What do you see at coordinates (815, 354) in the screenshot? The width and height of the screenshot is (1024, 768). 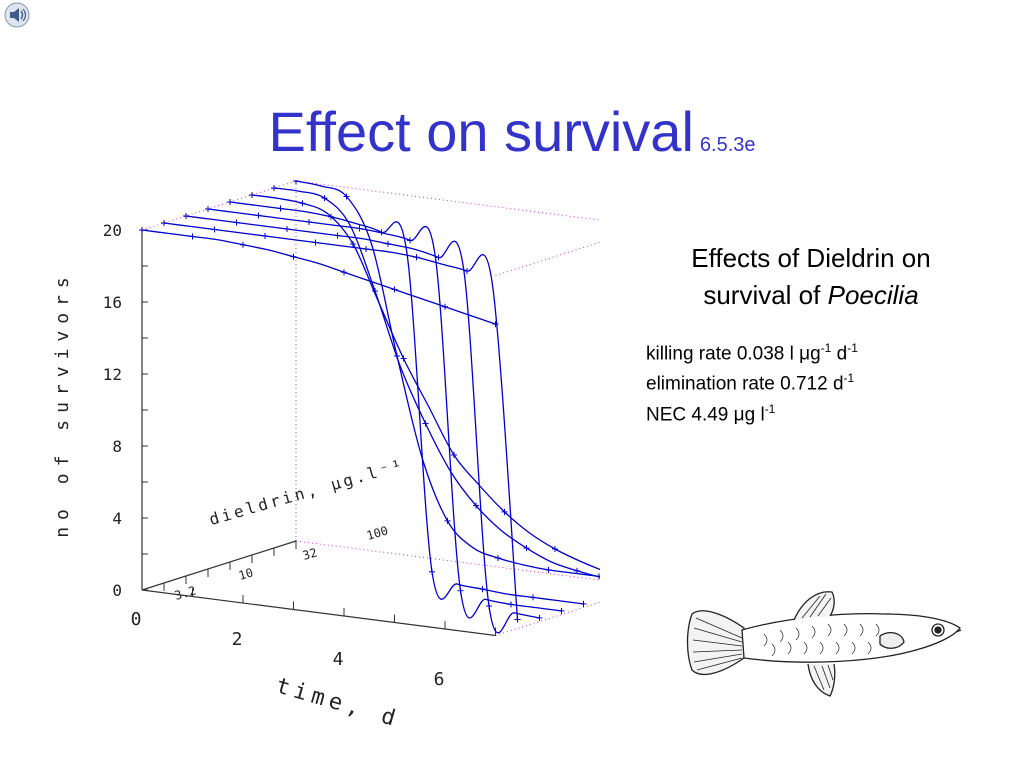 I see `killing-rate-unit: g` at bounding box center [815, 354].